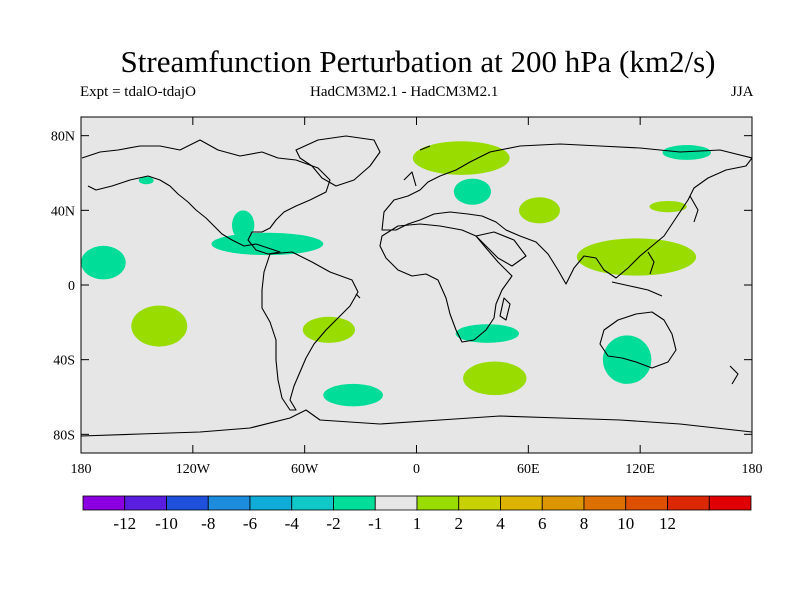  I want to click on colorbar: -12 -10 -8 -6 -4 -2 -1 1 2 4 6 8 10 12, so click(417, 514).